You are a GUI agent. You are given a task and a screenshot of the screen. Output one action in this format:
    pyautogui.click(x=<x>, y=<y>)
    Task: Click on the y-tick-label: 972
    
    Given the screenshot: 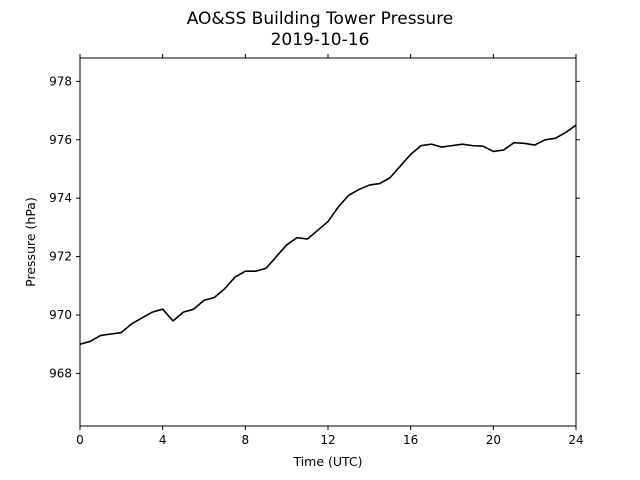 What is the action you would take?
    pyautogui.click(x=60, y=257)
    